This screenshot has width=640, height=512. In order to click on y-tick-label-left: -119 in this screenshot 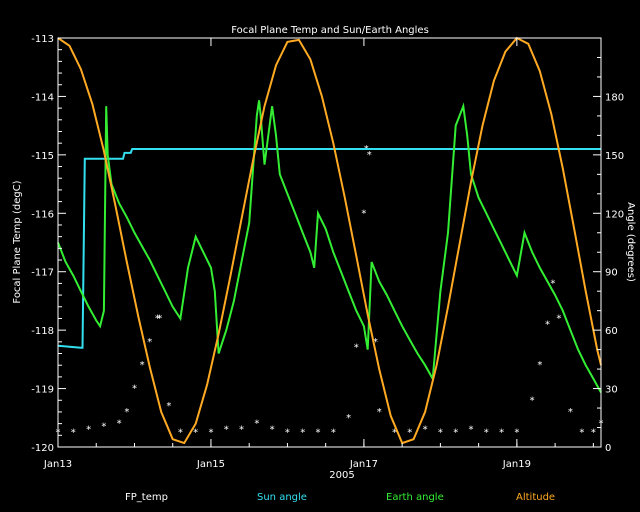, I will do `click(42, 390)`.